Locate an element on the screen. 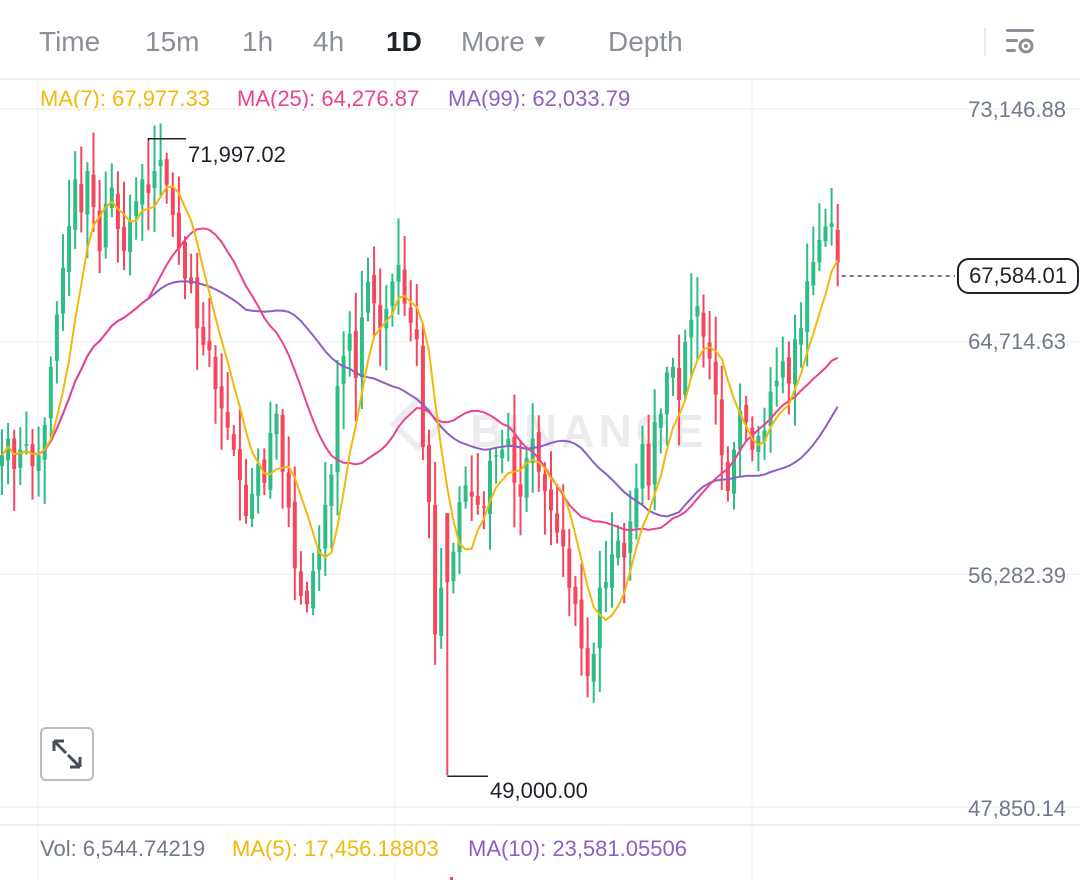 Image resolution: width=1080 pixels, height=880 pixels. axis-label-4: 47,850.14 is located at coordinates (1017, 808).